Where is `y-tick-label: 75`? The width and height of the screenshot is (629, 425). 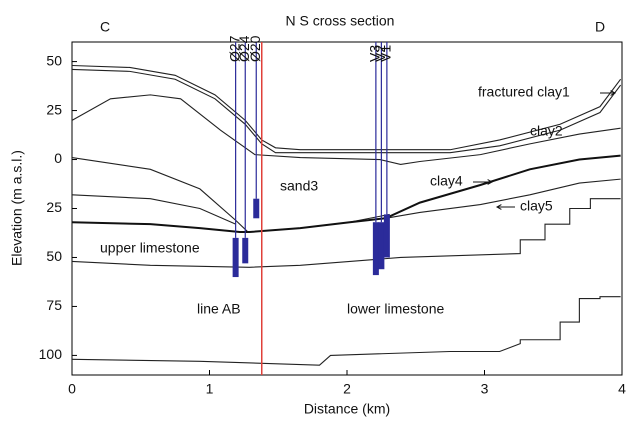
y-tick-label: 75 is located at coordinates (54, 305).